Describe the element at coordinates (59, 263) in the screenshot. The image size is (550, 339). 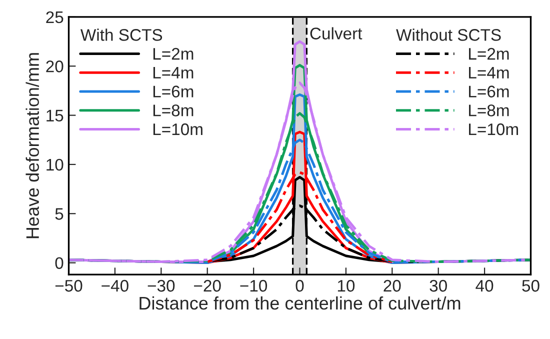
I see `y-tick-label: 0` at that location.